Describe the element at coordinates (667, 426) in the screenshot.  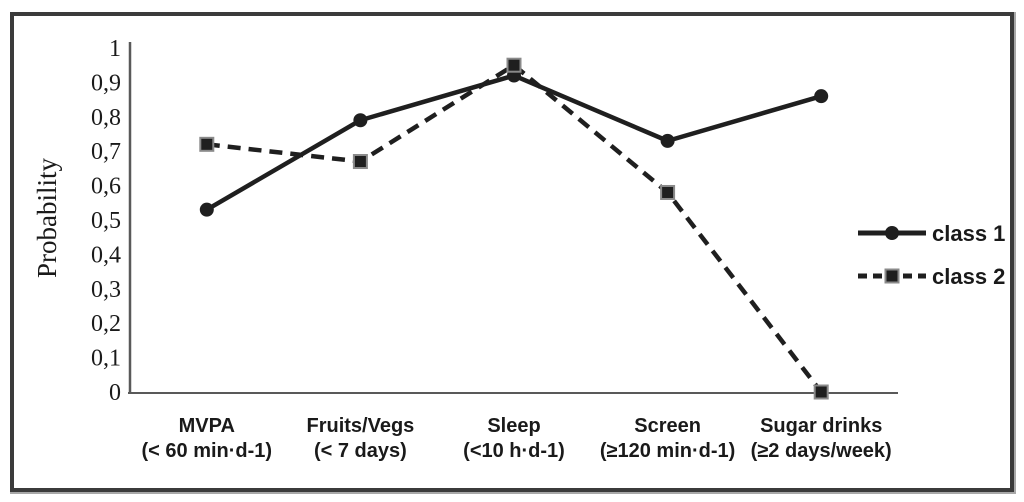
I see `x-category-line1: Screen` at that location.